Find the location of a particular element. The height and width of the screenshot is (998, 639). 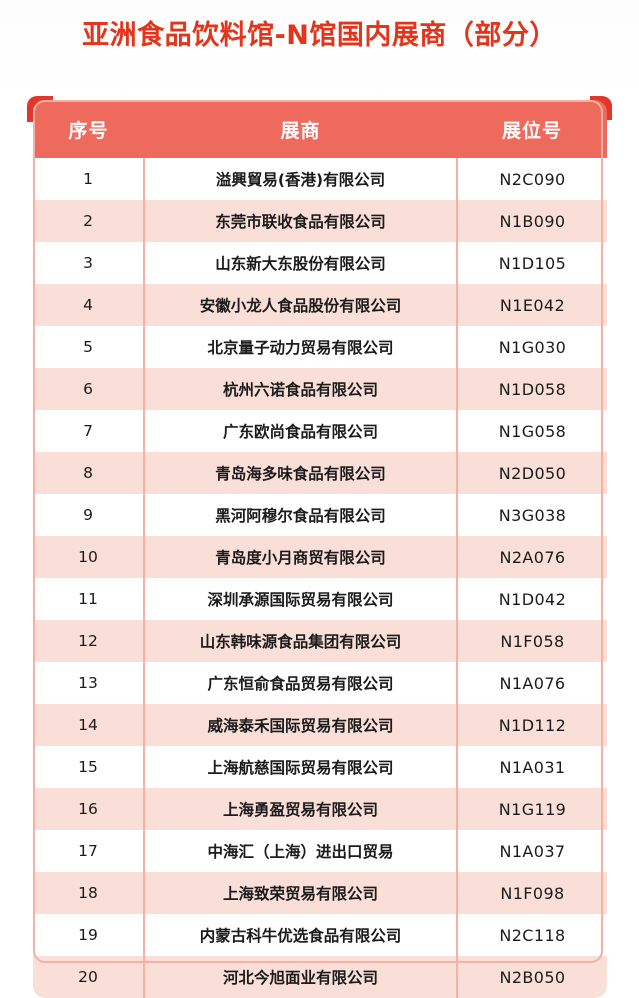

cell-exhibitor: 广东恒俞食品贸易有限公司 is located at coordinates (300, 683).